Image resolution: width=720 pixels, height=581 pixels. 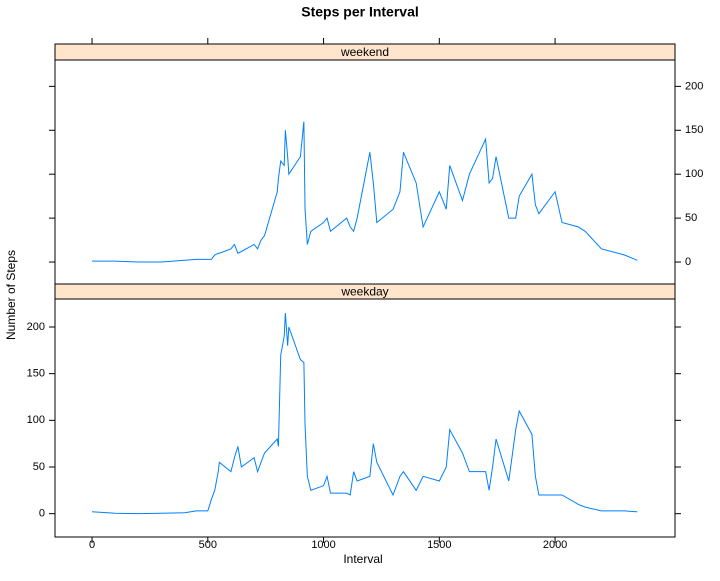 I want to click on chart-title: Steps per Interval, so click(x=360, y=12).